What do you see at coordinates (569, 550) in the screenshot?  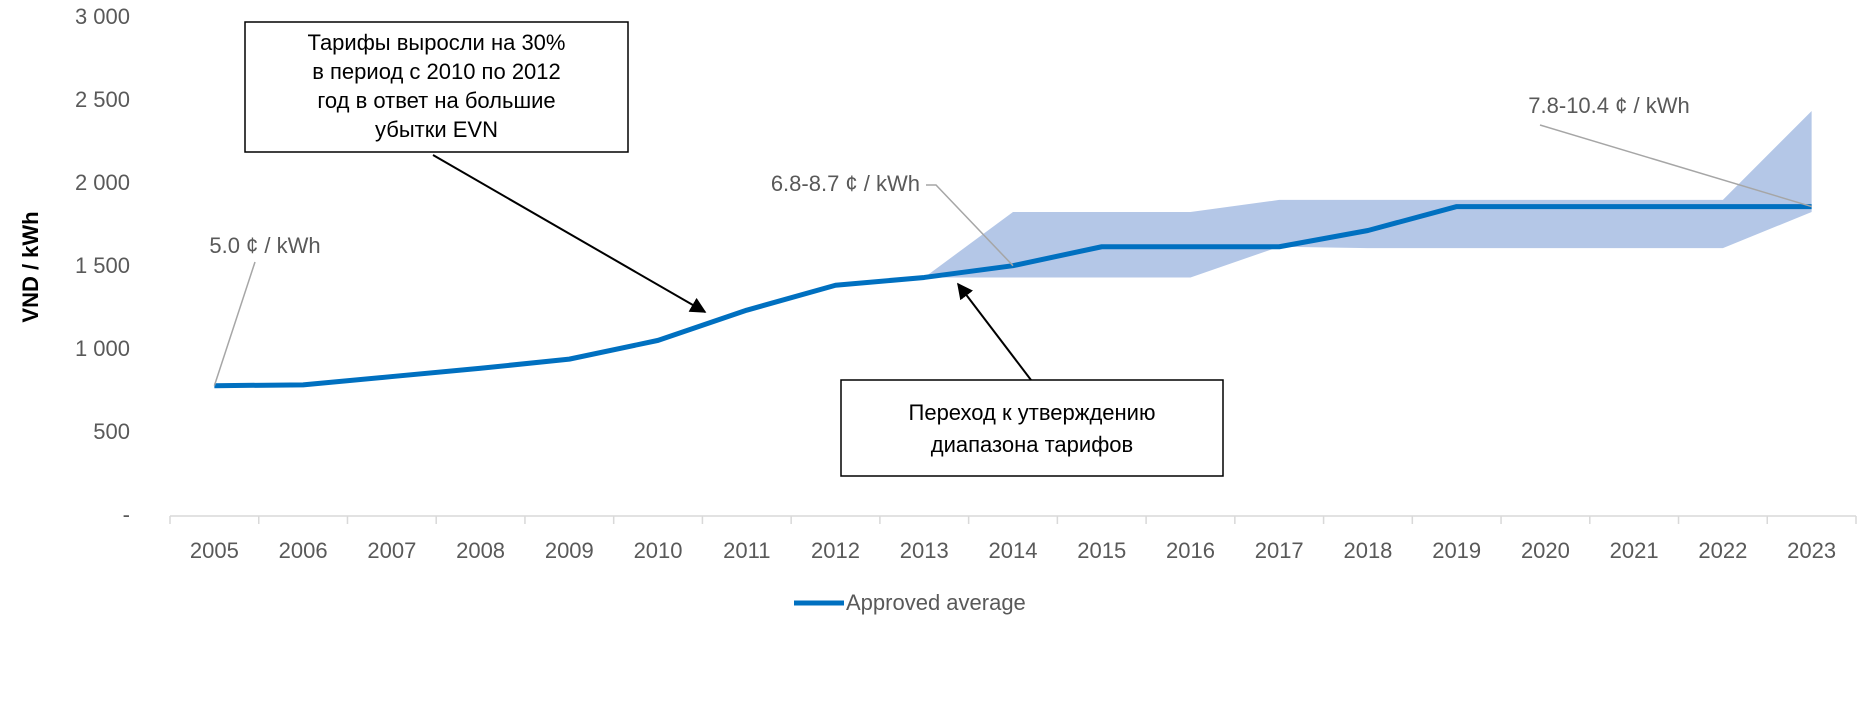 I see `x-tick-label: 2009` at bounding box center [569, 550].